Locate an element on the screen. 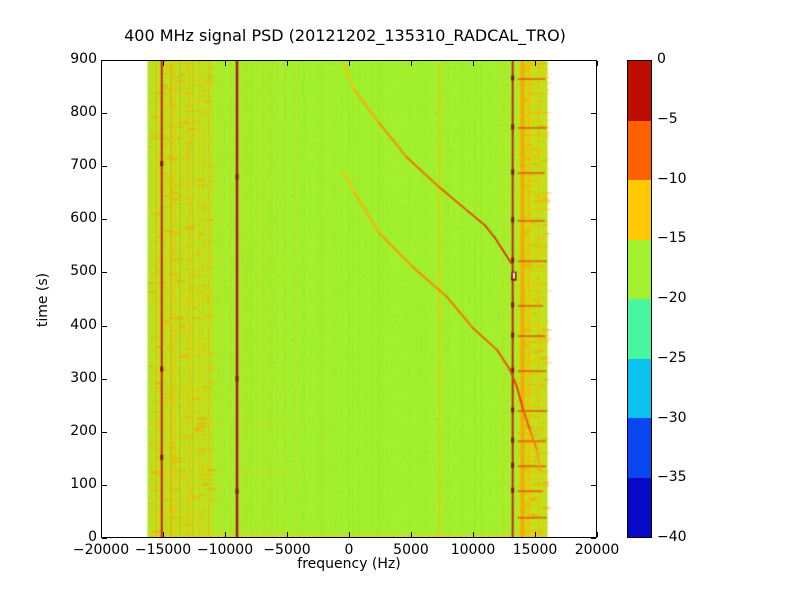  y-tick-label: 400 is located at coordinates (83, 325).